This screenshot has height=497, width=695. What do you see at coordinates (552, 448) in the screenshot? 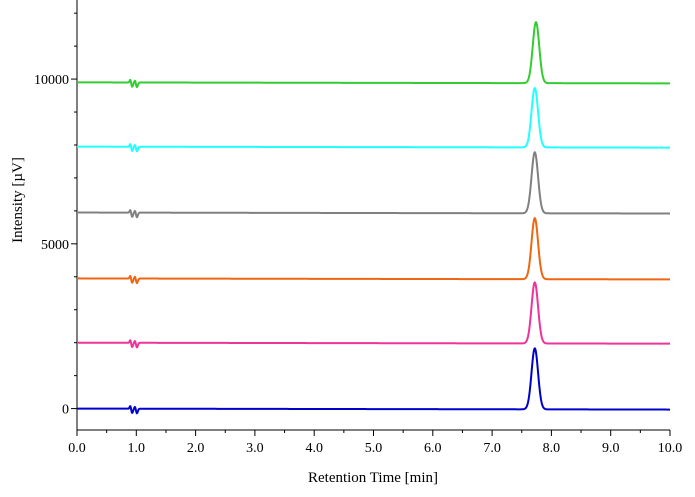
I see `x-tick-label: 8.0` at bounding box center [552, 448].